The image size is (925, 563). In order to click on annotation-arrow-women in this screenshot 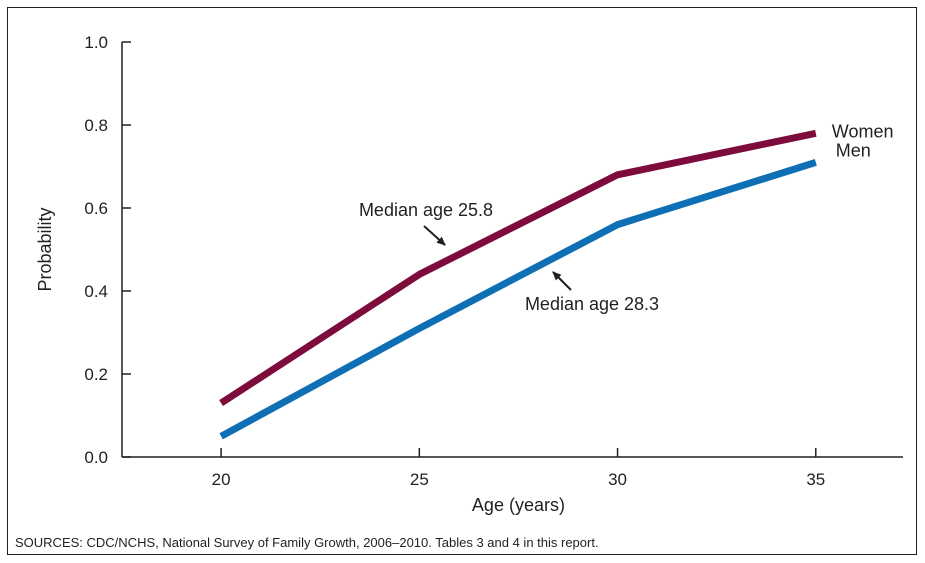, I will do `click(434, 235)`.